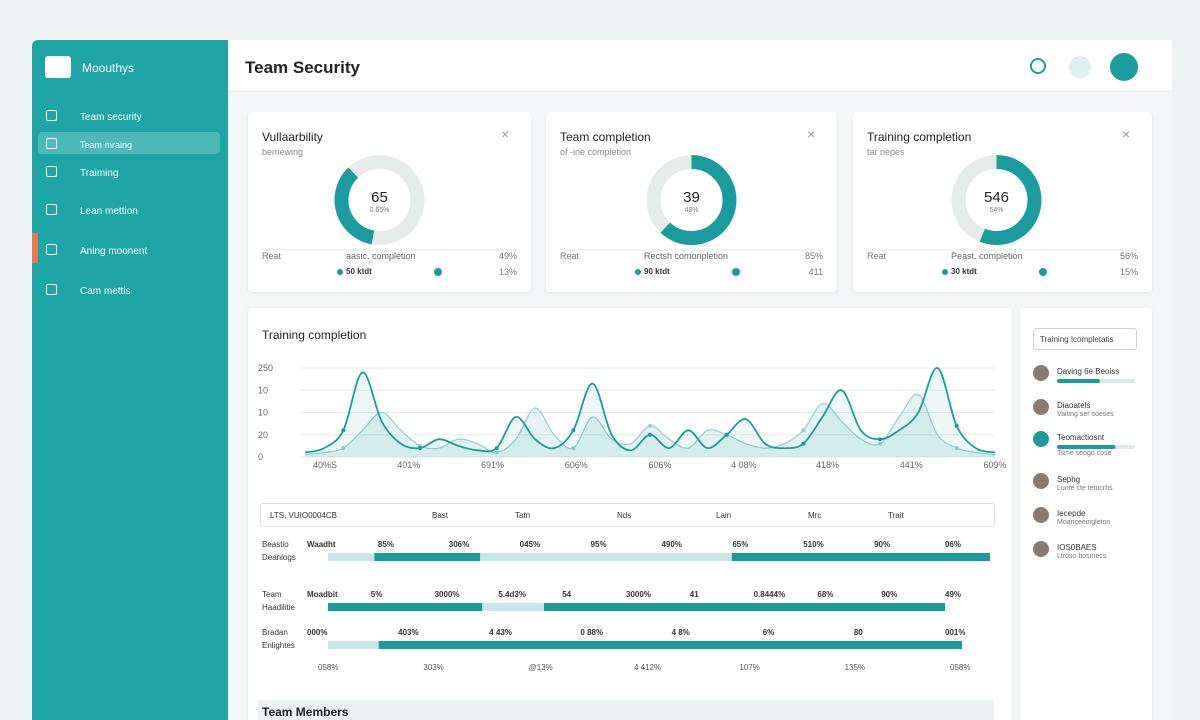 This screenshot has width=1200, height=720. Describe the element at coordinates (263, 390) in the screenshot. I see `y-tick-label: 10` at that location.